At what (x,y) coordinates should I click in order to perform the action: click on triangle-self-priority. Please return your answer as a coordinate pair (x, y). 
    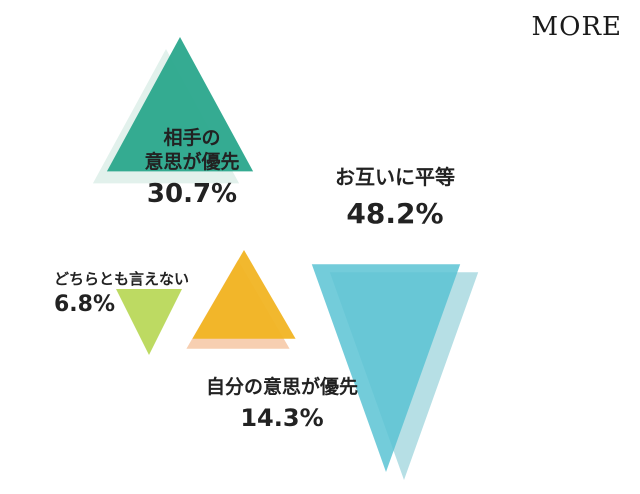
    Looking at the image, I should click on (244, 294).